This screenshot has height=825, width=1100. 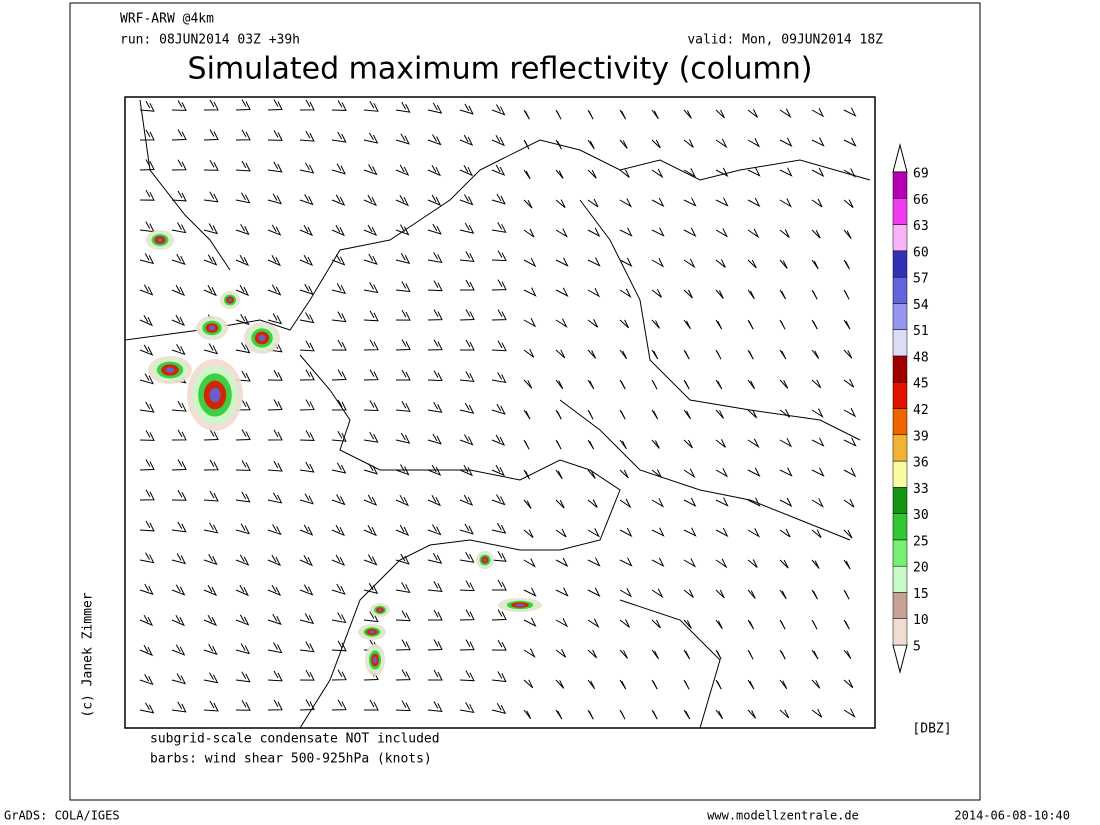 I want to click on footer-left: GrADS: COLA/IGES, so click(x=62, y=816).